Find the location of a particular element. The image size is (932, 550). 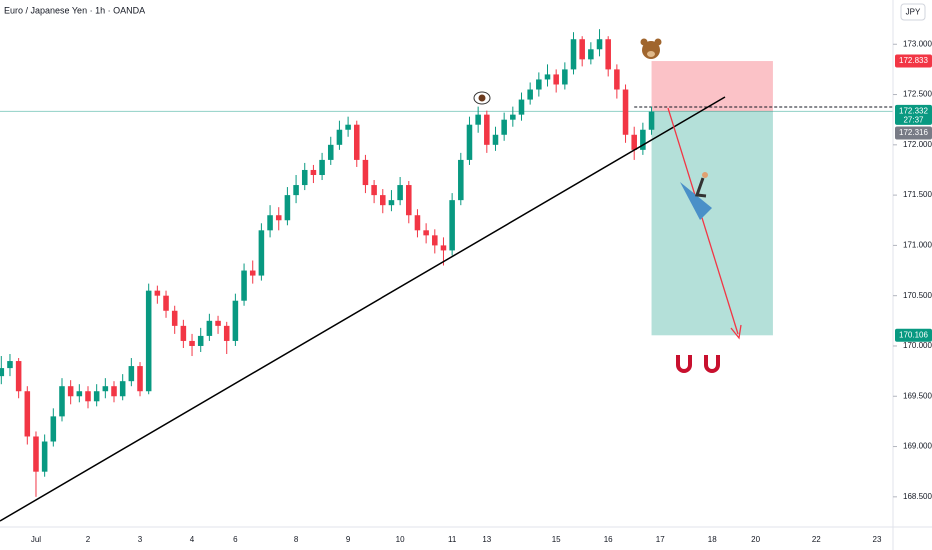

y-tick-label: 169.500 is located at coordinates (917, 395).